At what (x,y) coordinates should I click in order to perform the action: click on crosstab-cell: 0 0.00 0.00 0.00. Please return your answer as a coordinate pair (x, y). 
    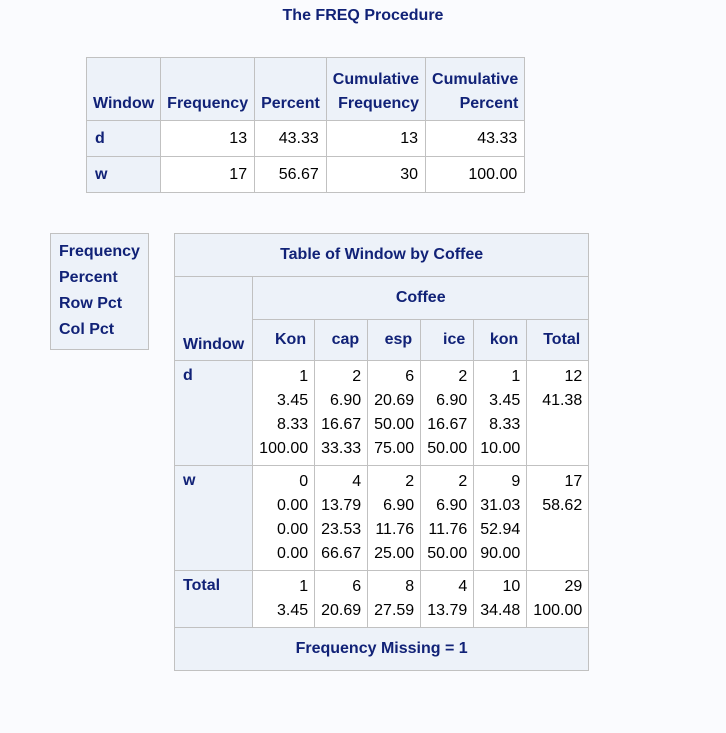
    Looking at the image, I should click on (284, 518).